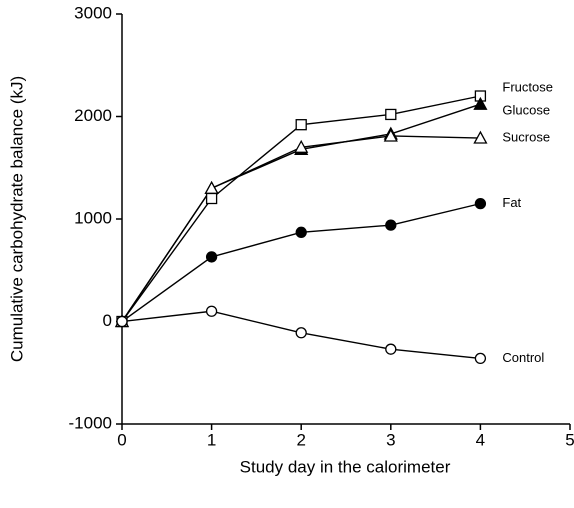  What do you see at coordinates (527, 86) in the screenshot?
I see `series-label: Fructose` at bounding box center [527, 86].